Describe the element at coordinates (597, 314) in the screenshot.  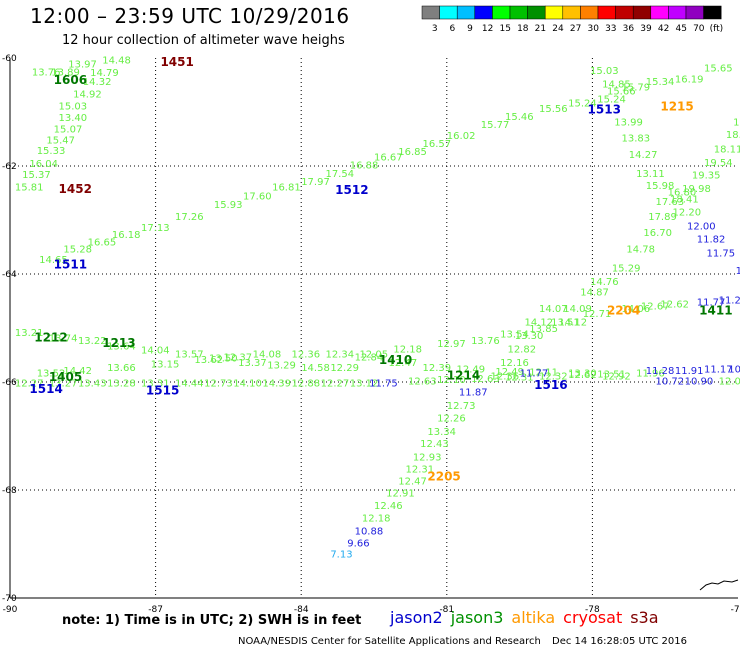
I see `swh-value: 12.71` at that location.